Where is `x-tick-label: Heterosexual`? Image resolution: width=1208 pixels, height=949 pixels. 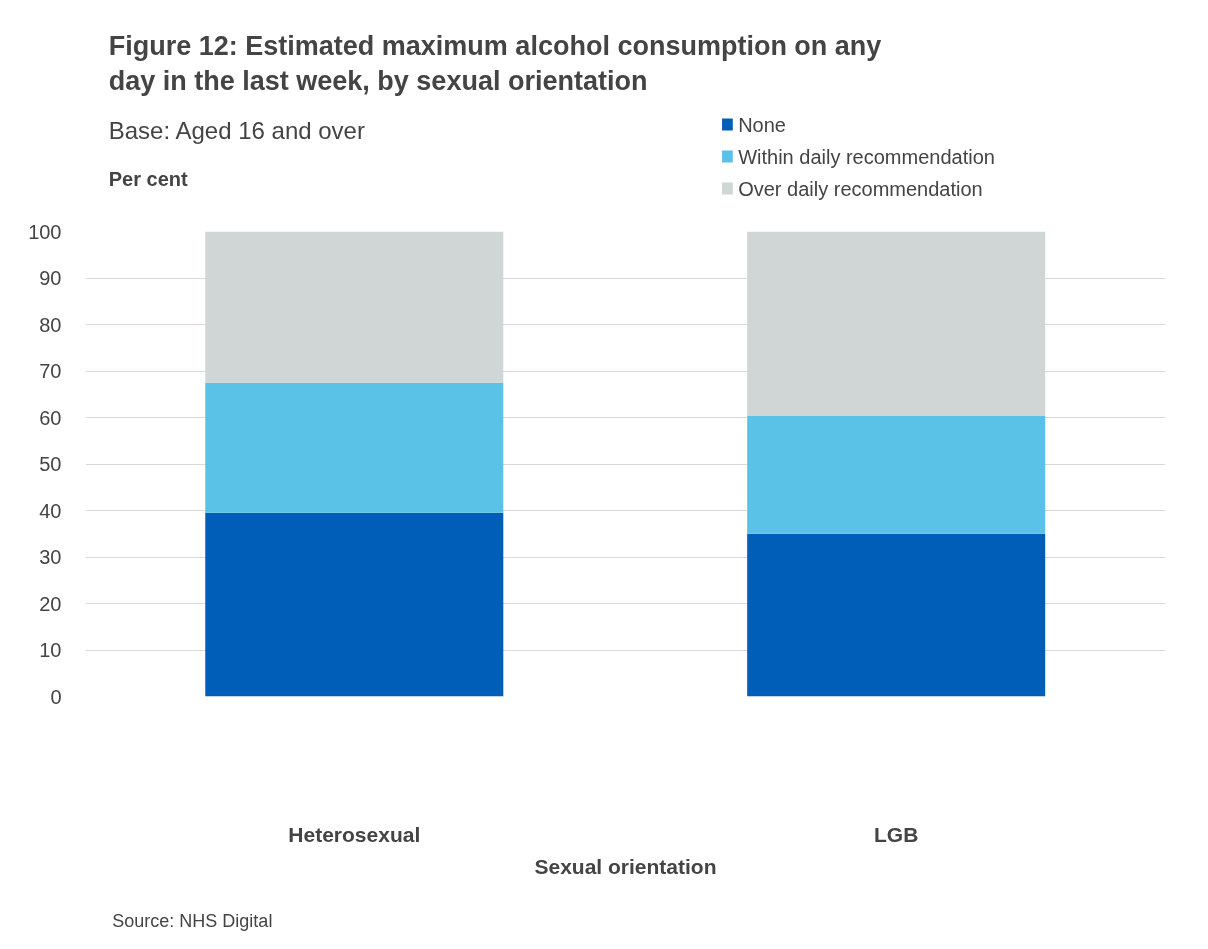
x-tick-label: Heterosexual is located at coordinates (354, 834).